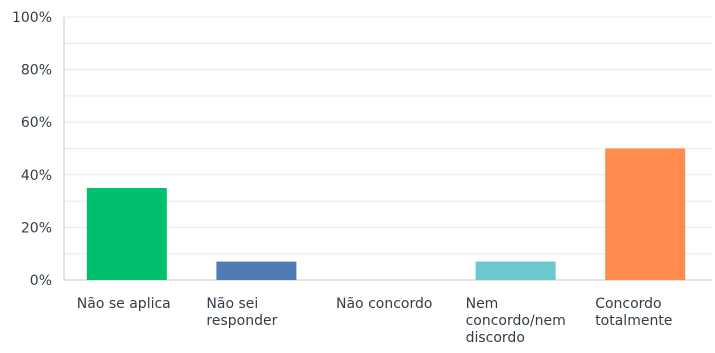 The image size is (715, 353). What do you see at coordinates (633, 312) in the screenshot?
I see `x-category-label: Concordo totalmente` at bounding box center [633, 312].